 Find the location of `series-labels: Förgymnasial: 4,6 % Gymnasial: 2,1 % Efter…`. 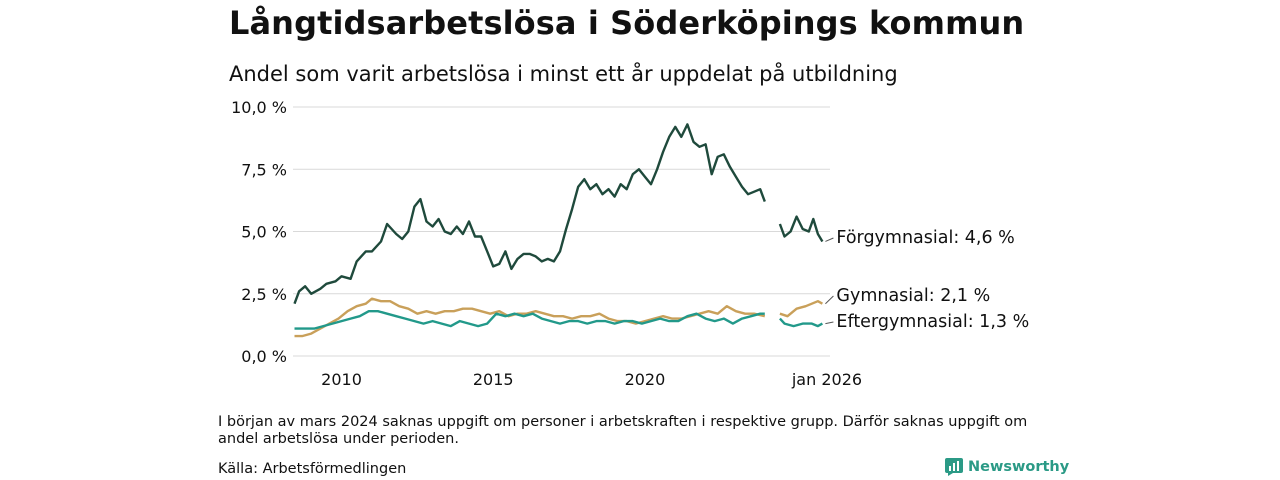

series-labels: Förgymnasial: 4,6 % Gymnasial: 2,1 % Efter… is located at coordinates (927, 280).